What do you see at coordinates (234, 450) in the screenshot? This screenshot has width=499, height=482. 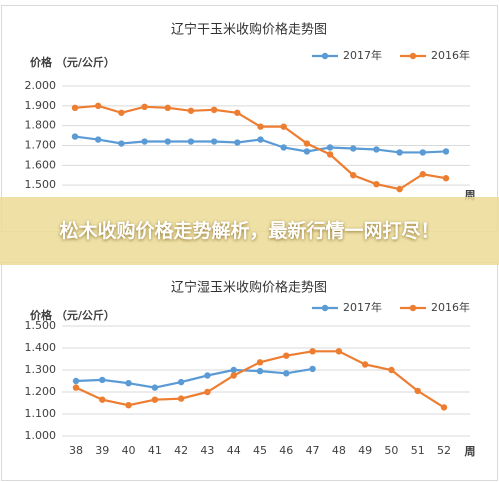 I see `x-tick-label: 44` at bounding box center [234, 450].